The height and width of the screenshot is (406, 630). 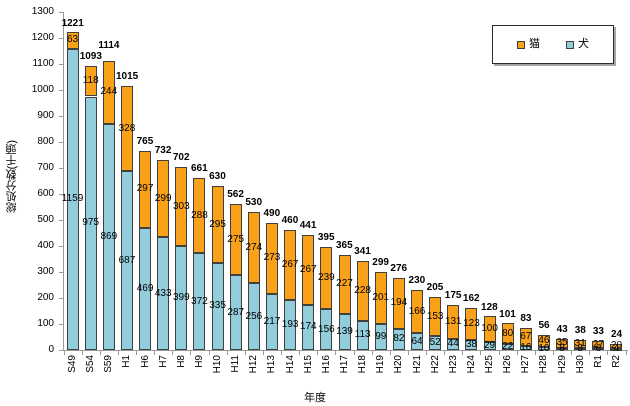 I want to click on total-value-label: 630, so click(x=217, y=177).